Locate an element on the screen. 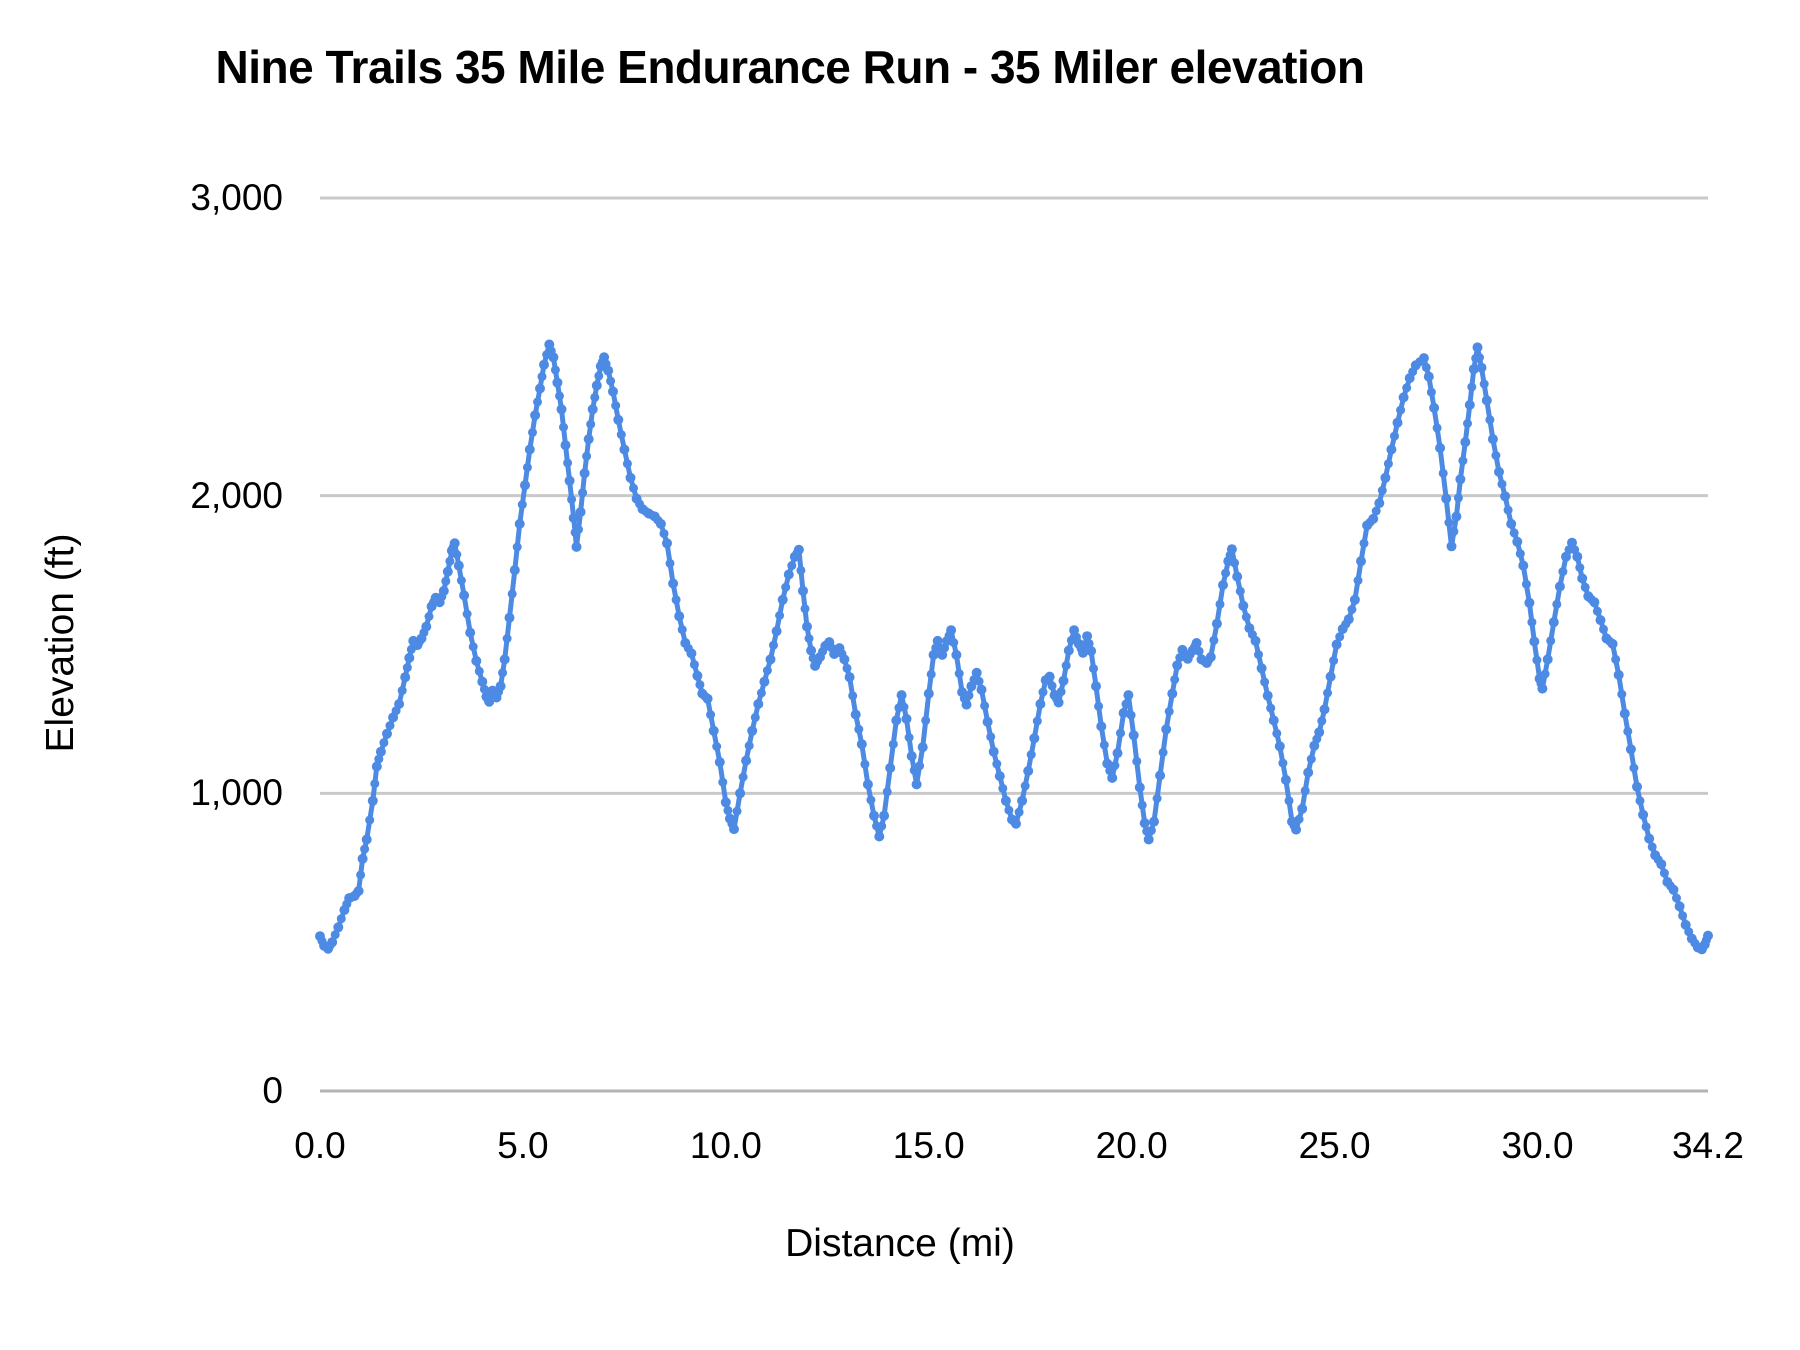 This screenshot has width=1800, height=1350. x-tick-label: 34.2 is located at coordinates (1707, 1145).